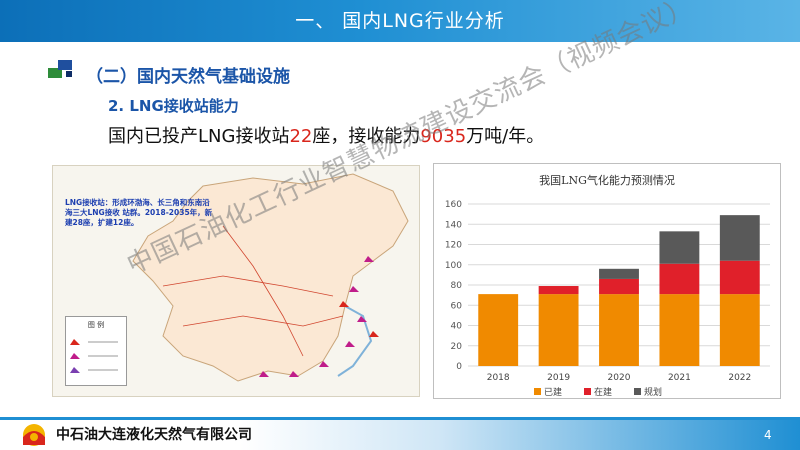 The width and height of the screenshot is (800, 450). I want to click on coastline, so click(355, 341).